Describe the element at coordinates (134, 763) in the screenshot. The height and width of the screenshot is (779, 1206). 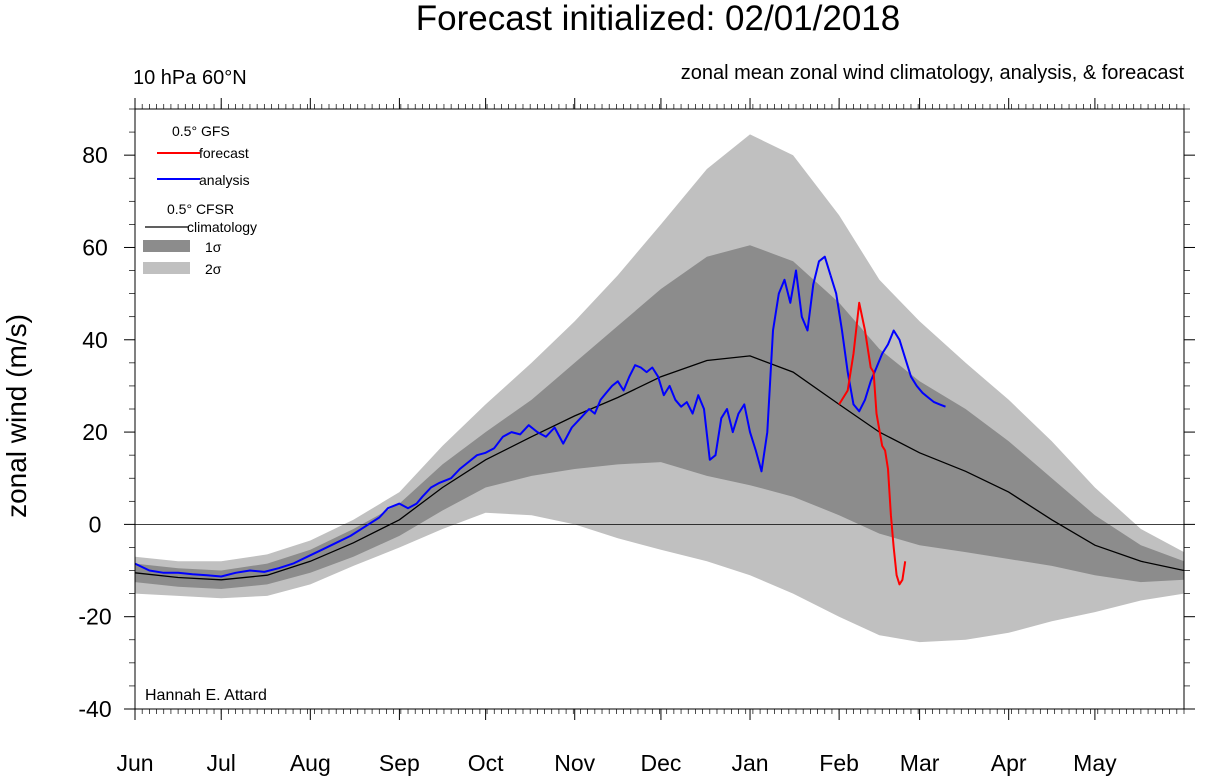
I see `x-tick-label: Jun` at that location.